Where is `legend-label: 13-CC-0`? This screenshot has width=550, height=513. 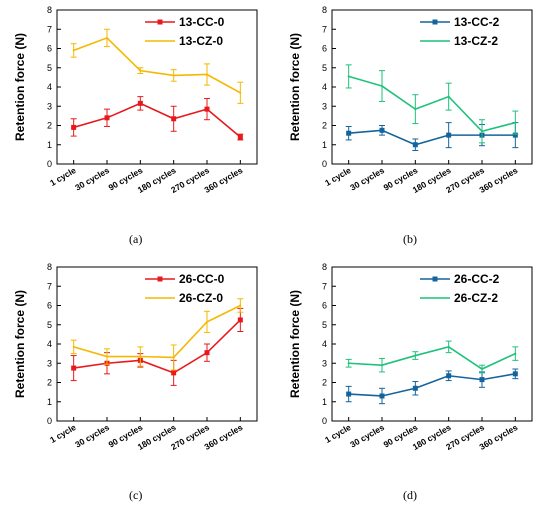
legend-label: 13-CC-0 is located at coordinates (202, 22).